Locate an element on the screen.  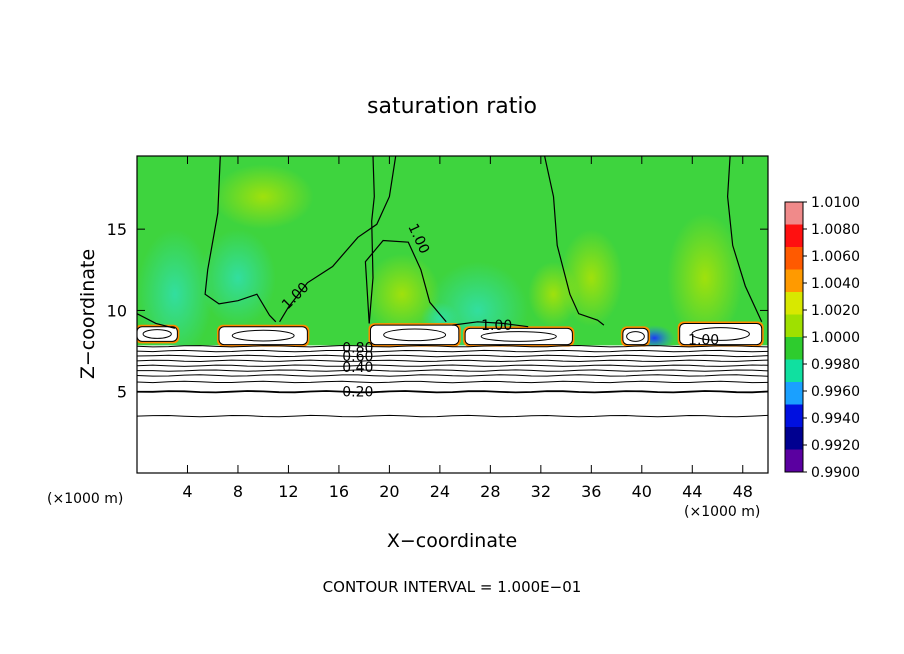
x-unit-label-right: (×1000 m) is located at coordinates (722, 512).